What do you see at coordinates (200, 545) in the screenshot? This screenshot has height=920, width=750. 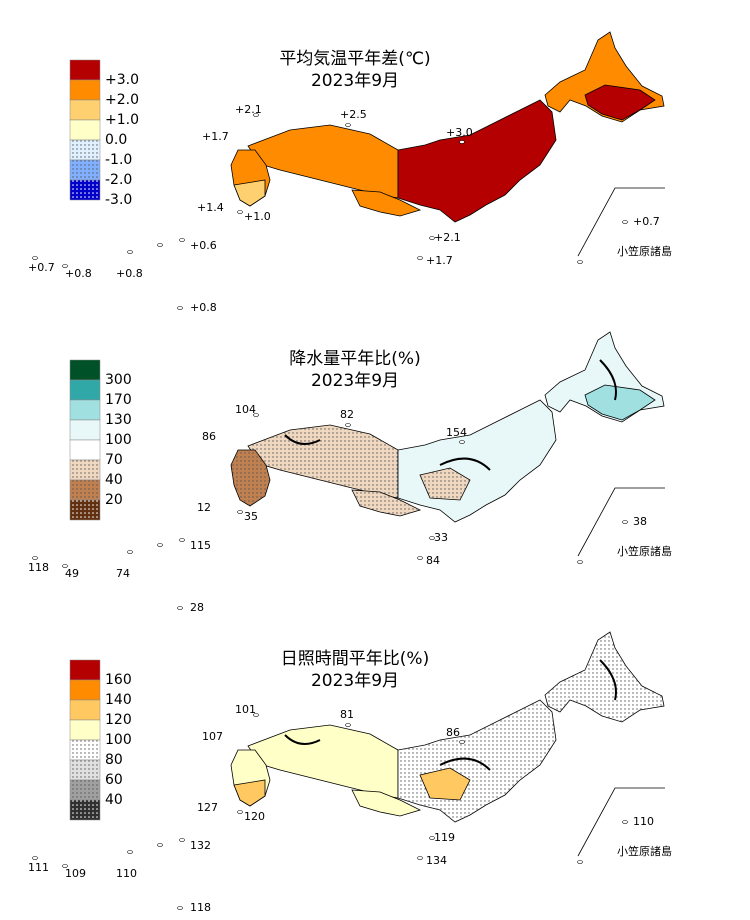 I see `station-value: 115` at bounding box center [200, 545].